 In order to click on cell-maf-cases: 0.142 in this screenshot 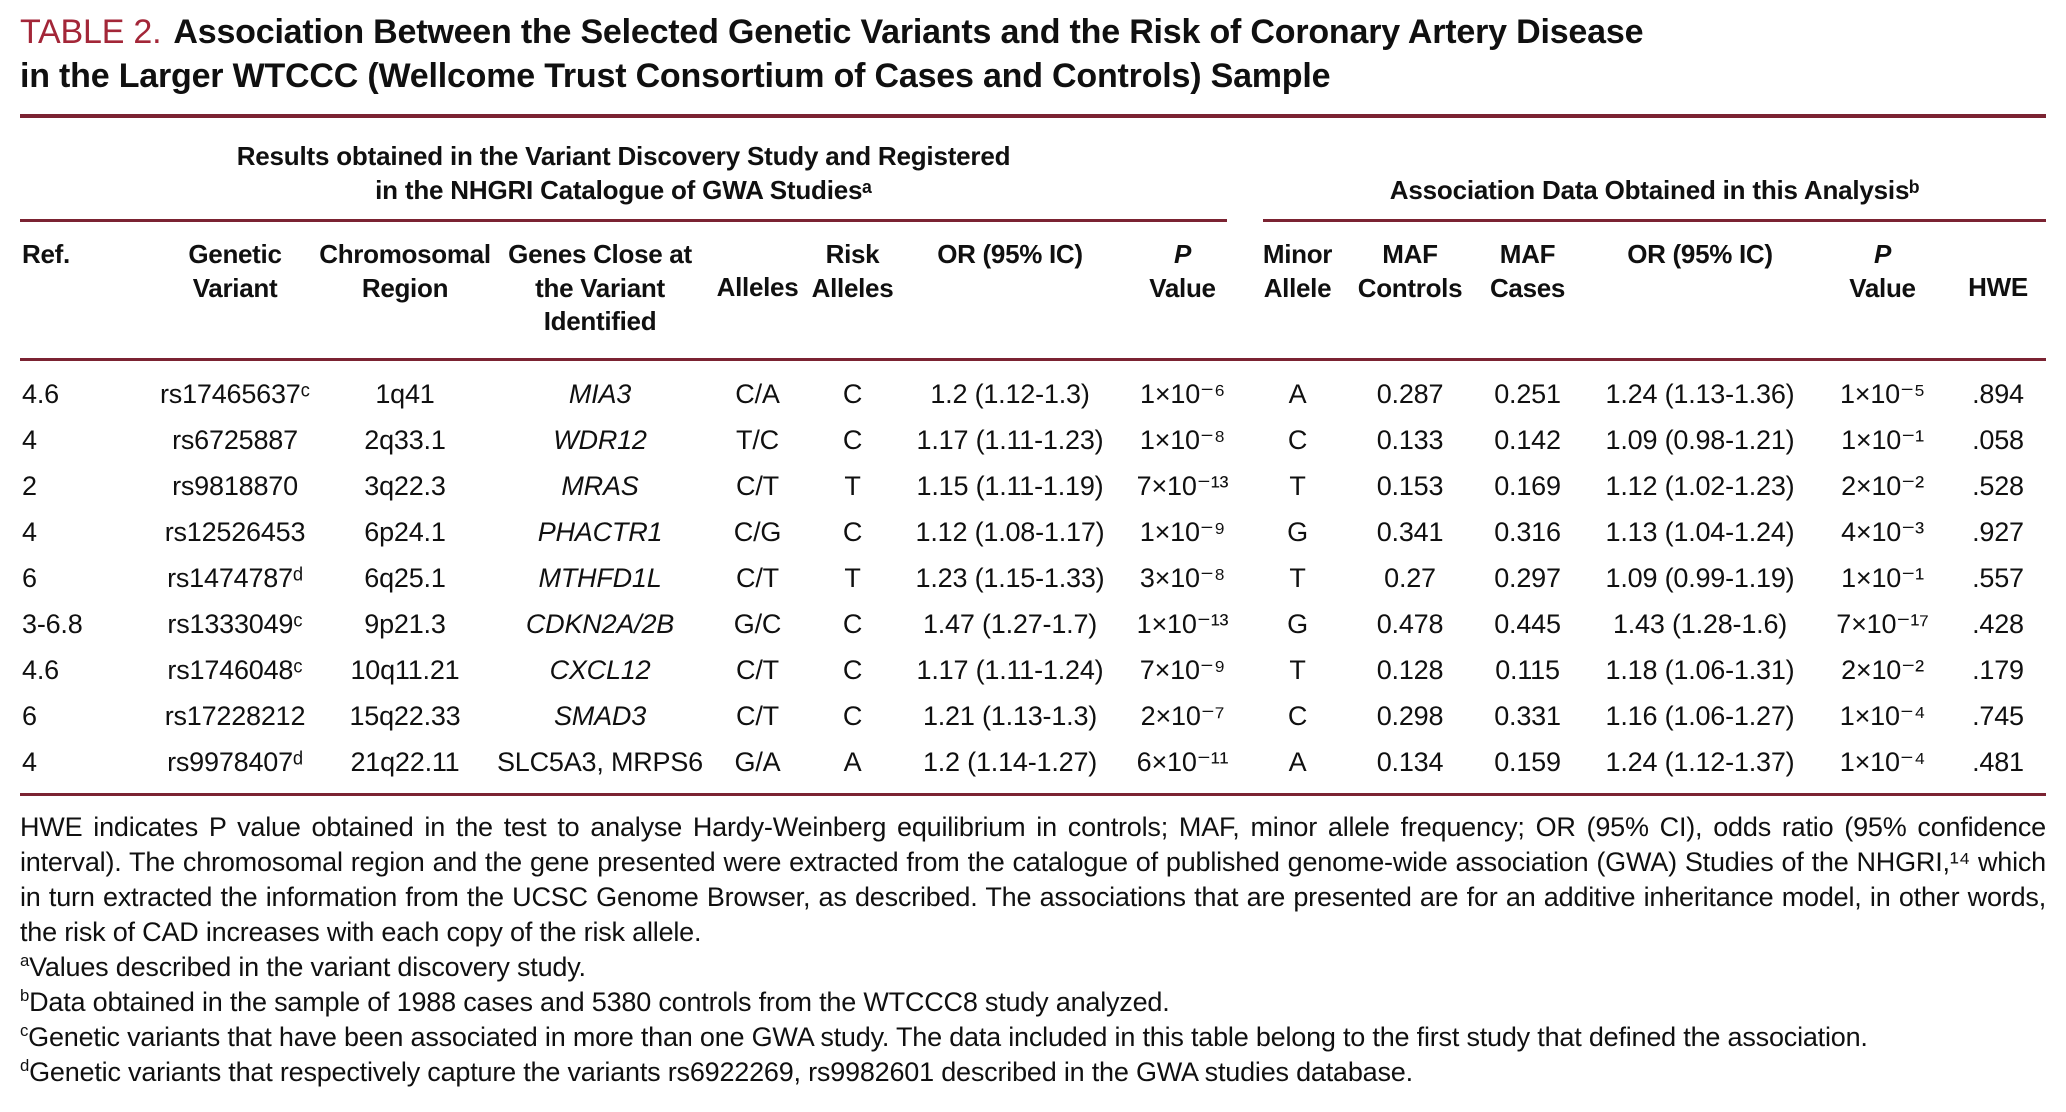, I will do `click(1527, 439)`.